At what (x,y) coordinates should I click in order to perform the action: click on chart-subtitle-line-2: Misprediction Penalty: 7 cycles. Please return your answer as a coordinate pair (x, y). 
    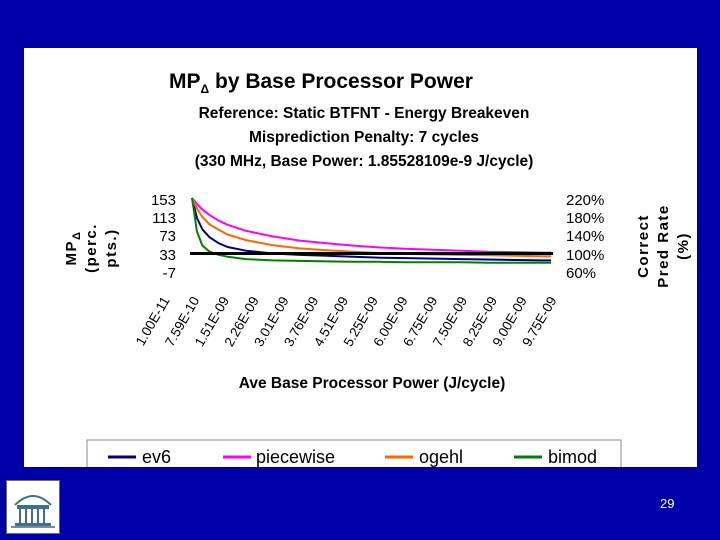
    Looking at the image, I should click on (364, 137).